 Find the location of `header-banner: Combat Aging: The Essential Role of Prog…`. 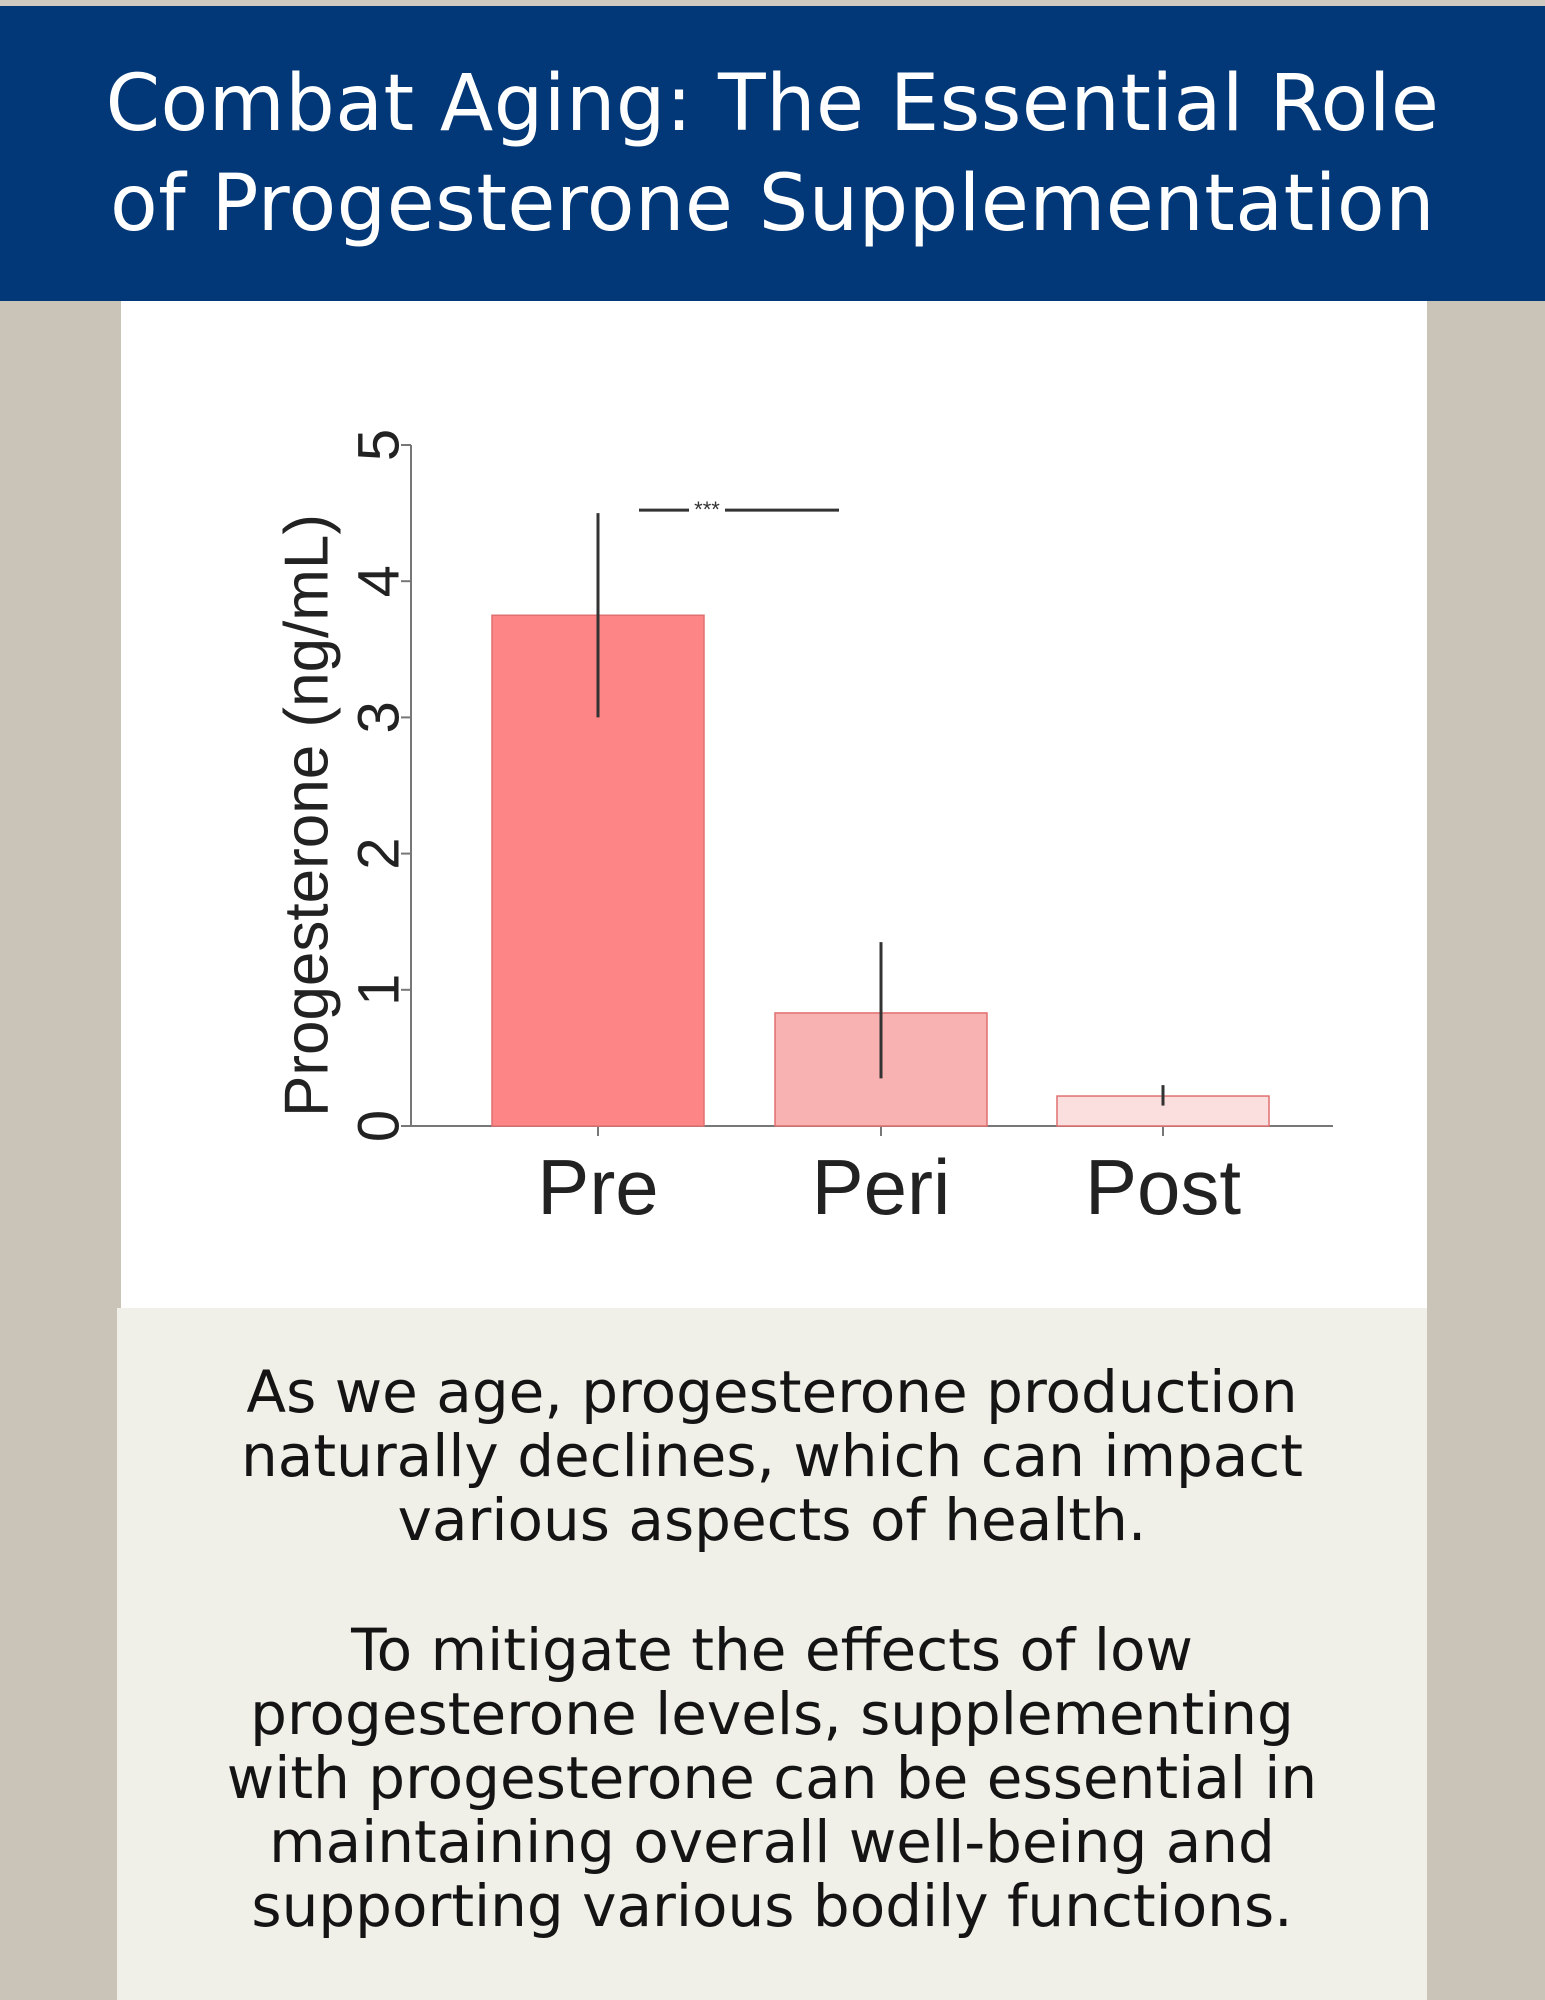

header-banner: Combat Aging: The Essential Role of Prog… is located at coordinates (772, 153).